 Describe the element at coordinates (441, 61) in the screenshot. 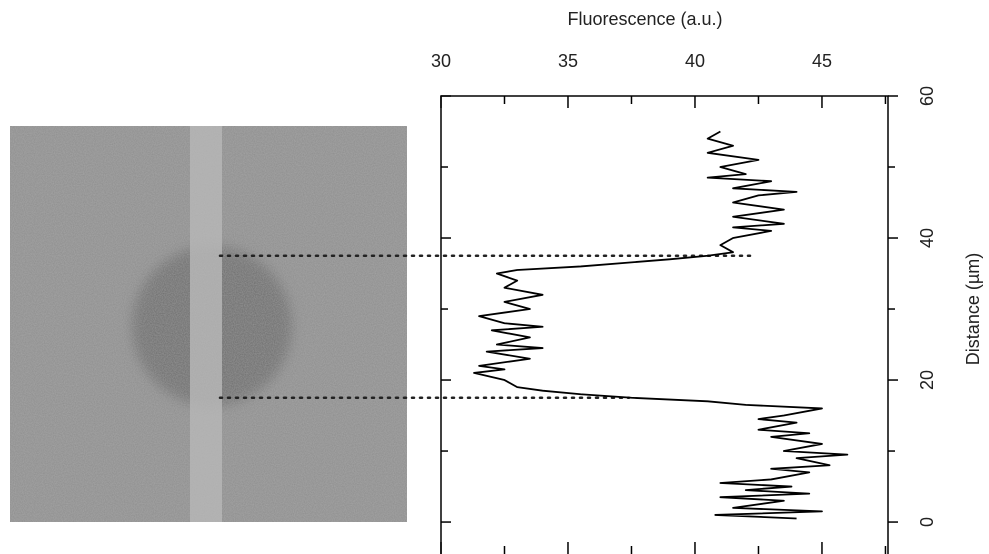

I see `x-tick-label: 30` at that location.